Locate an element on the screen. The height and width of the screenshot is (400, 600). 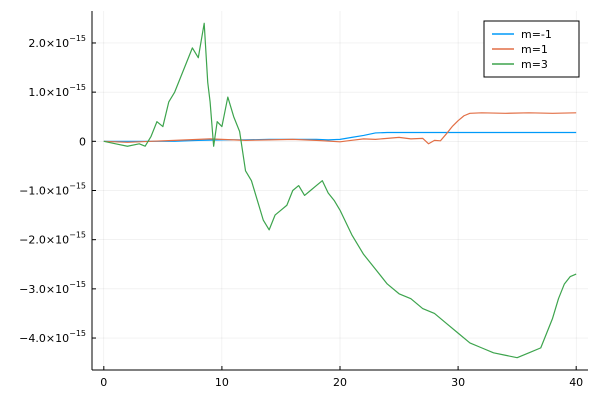
y-tick-label: 2.0×10⁻¹⁵ is located at coordinates (57, 42).